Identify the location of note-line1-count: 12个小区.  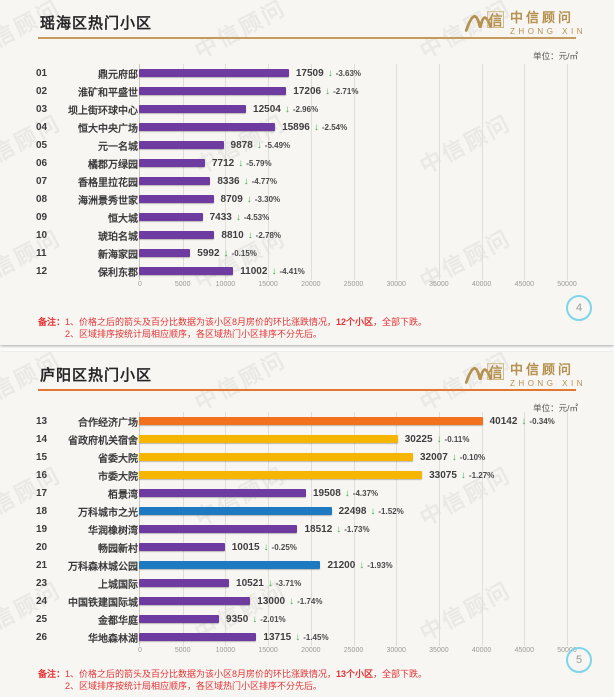
(355, 322).